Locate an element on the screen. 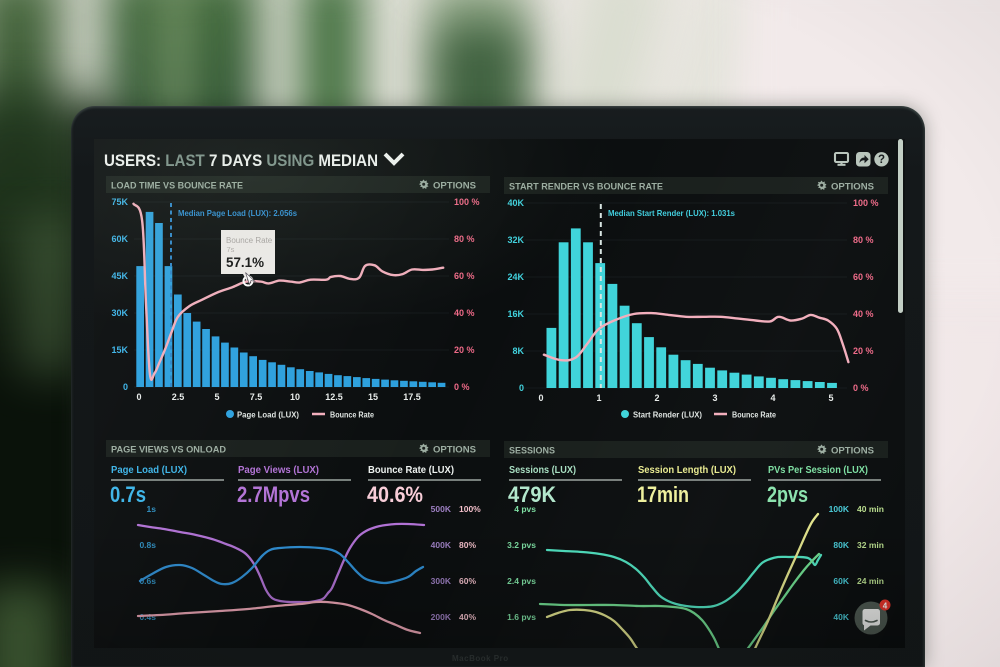 The height and width of the screenshot is (667, 1000). svg-text: 0.4s is located at coordinates (147, 617).